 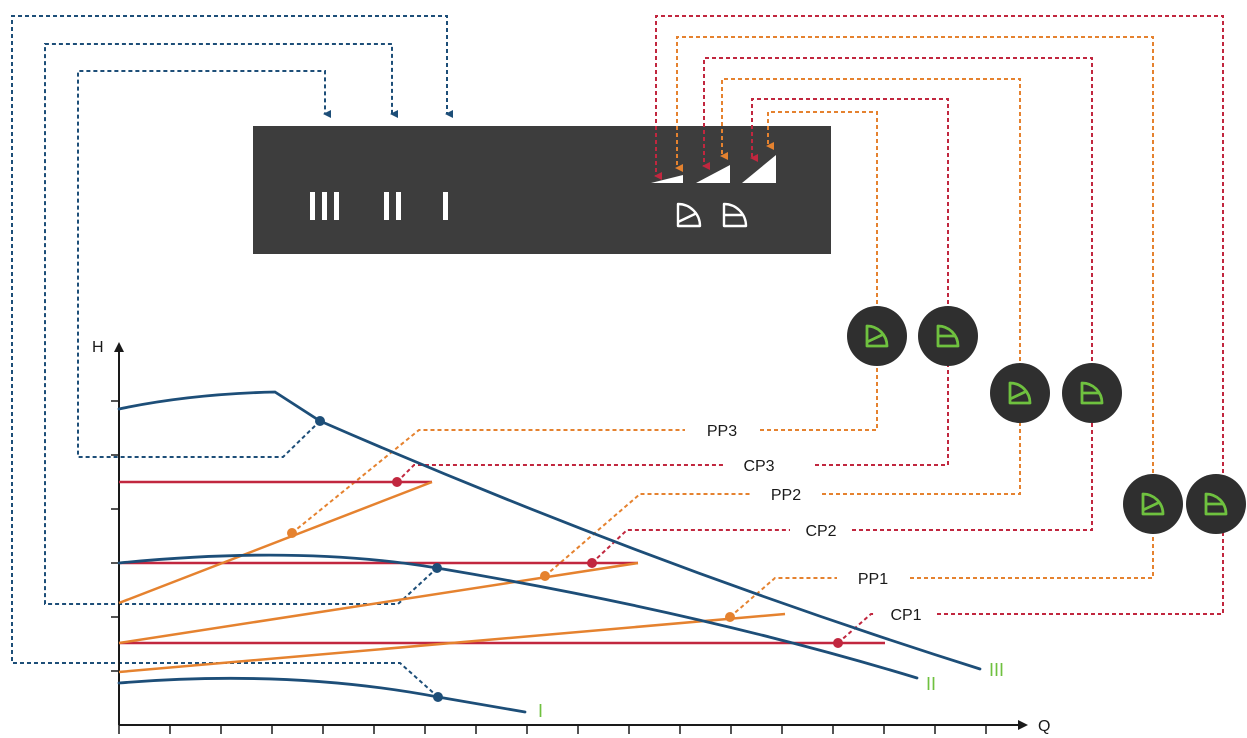 I want to click on point-cp3, so click(x=397, y=482).